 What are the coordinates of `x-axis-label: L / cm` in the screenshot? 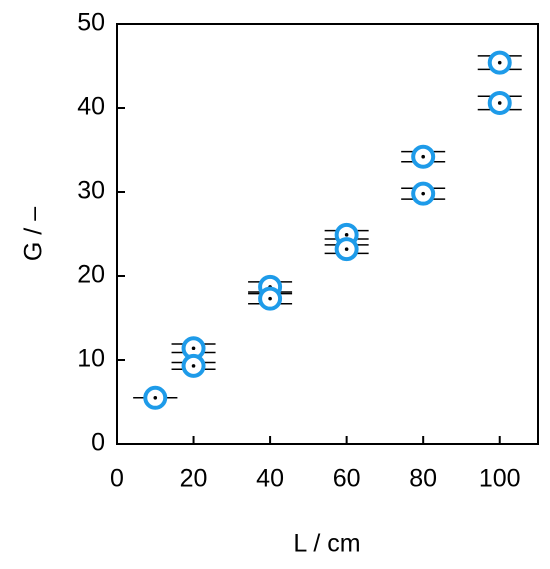 It's located at (326, 544).